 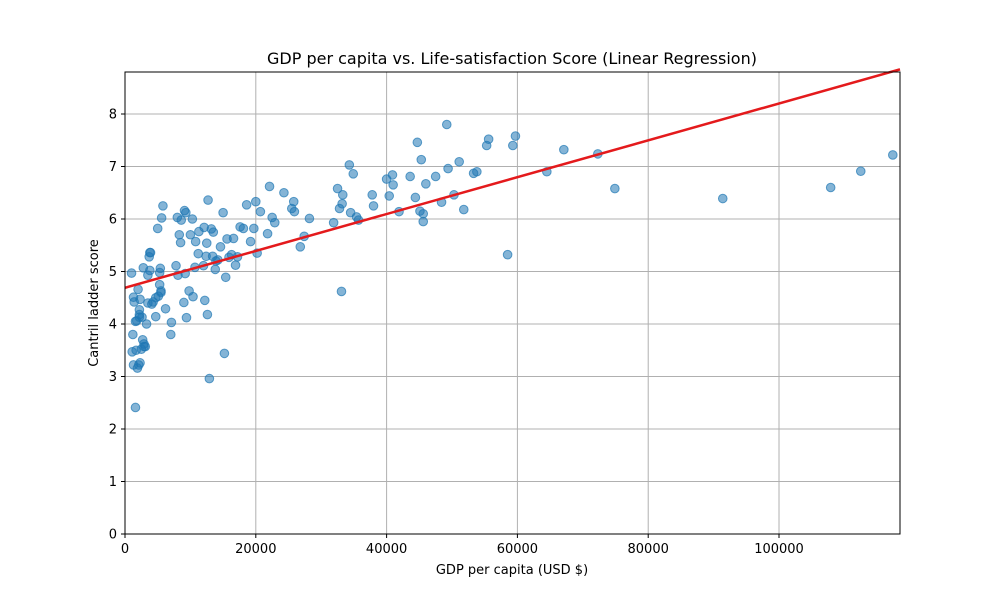 What do you see at coordinates (255, 549) in the screenshot?
I see `x-tick-label: 20000` at bounding box center [255, 549].